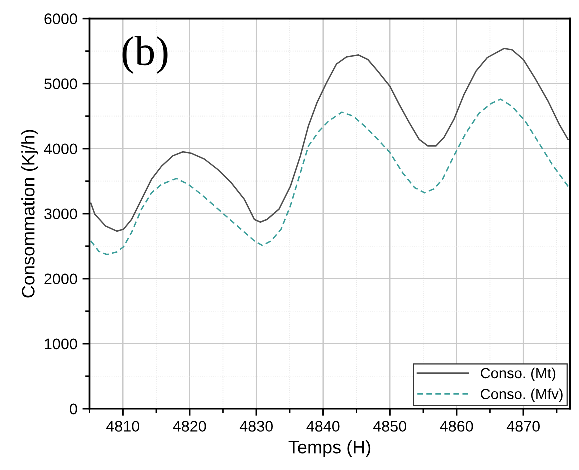 The image size is (579, 470). Describe the element at coordinates (30, 214) in the screenshot. I see `y-axis-title: Consommation (Kj/h)` at that location.